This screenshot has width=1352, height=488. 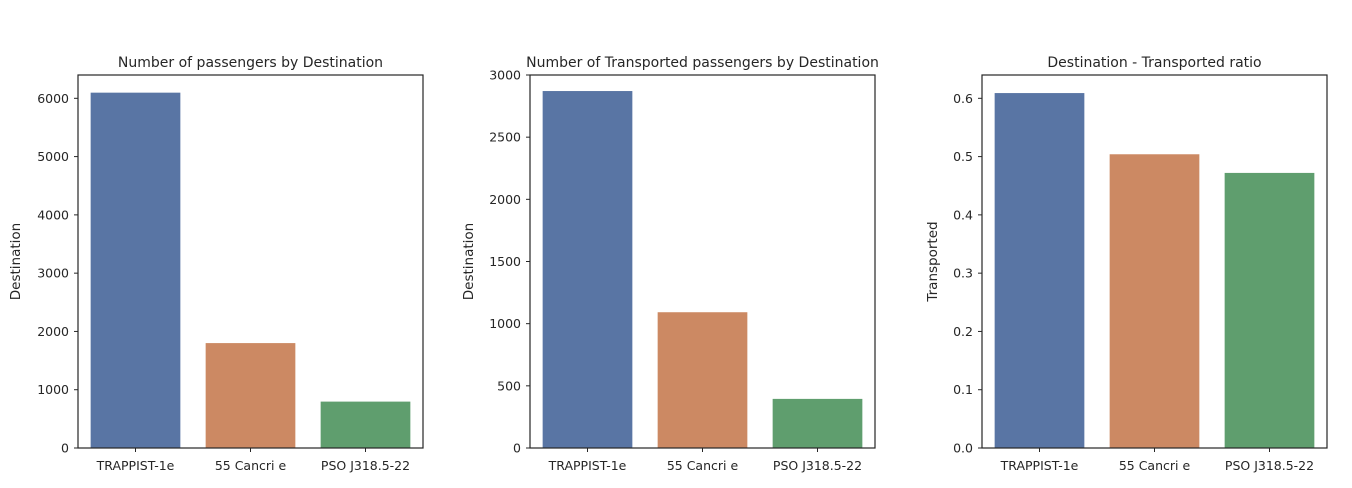 What do you see at coordinates (53, 214) in the screenshot?
I see `y-tick-label: 4000` at bounding box center [53, 214].